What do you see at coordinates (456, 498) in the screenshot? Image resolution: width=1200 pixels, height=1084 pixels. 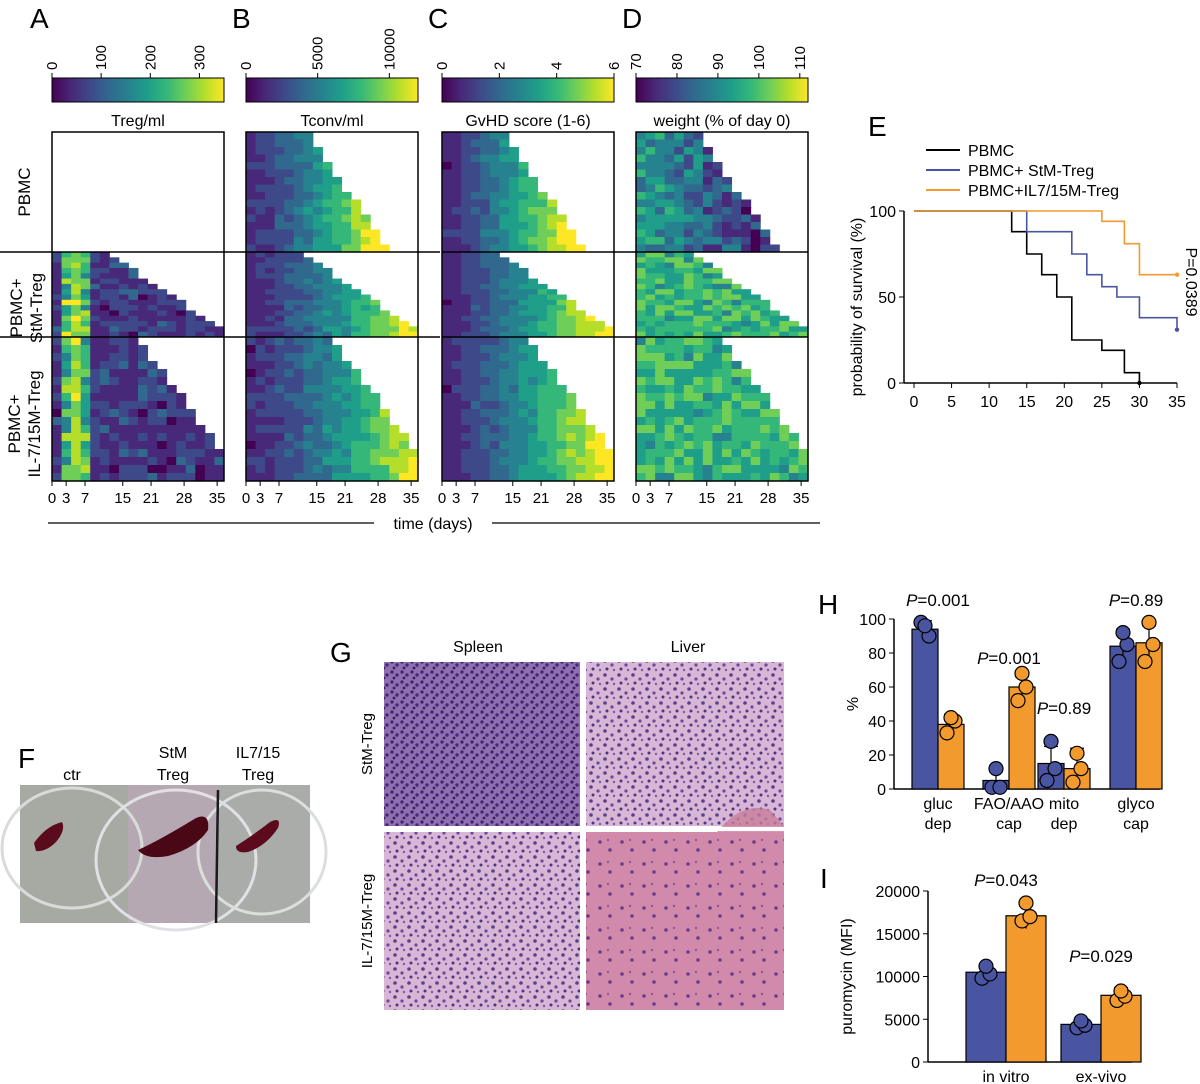 I see `x-tick-label: 3` at bounding box center [456, 498].